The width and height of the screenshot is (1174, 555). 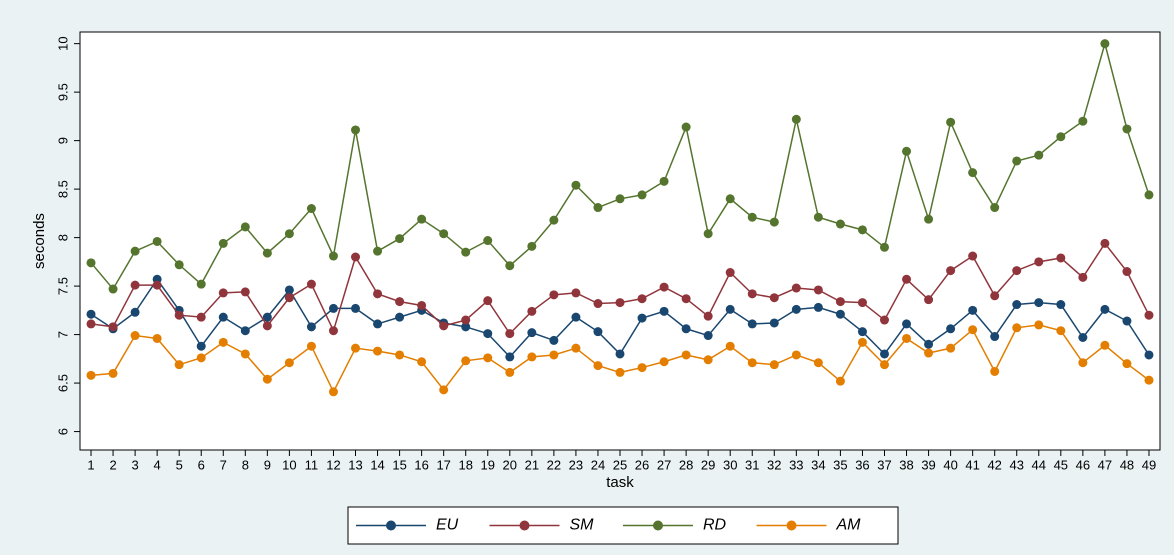 What do you see at coordinates (1127, 464) in the screenshot?
I see `x-tick-label: 48` at bounding box center [1127, 464].